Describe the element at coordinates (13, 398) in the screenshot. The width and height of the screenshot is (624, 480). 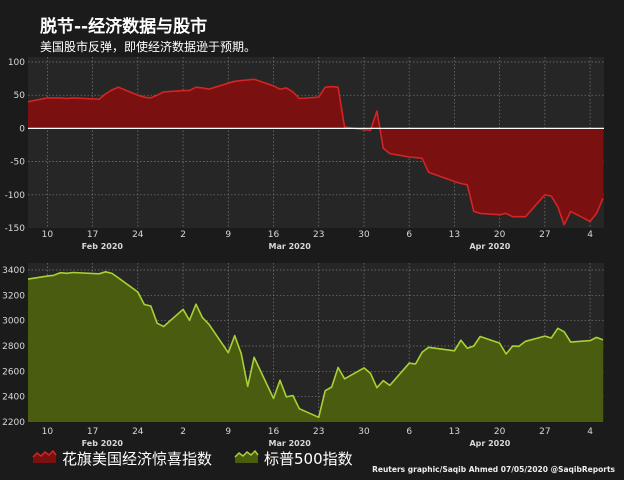
I see `y-tick-label: 2400` at that location.